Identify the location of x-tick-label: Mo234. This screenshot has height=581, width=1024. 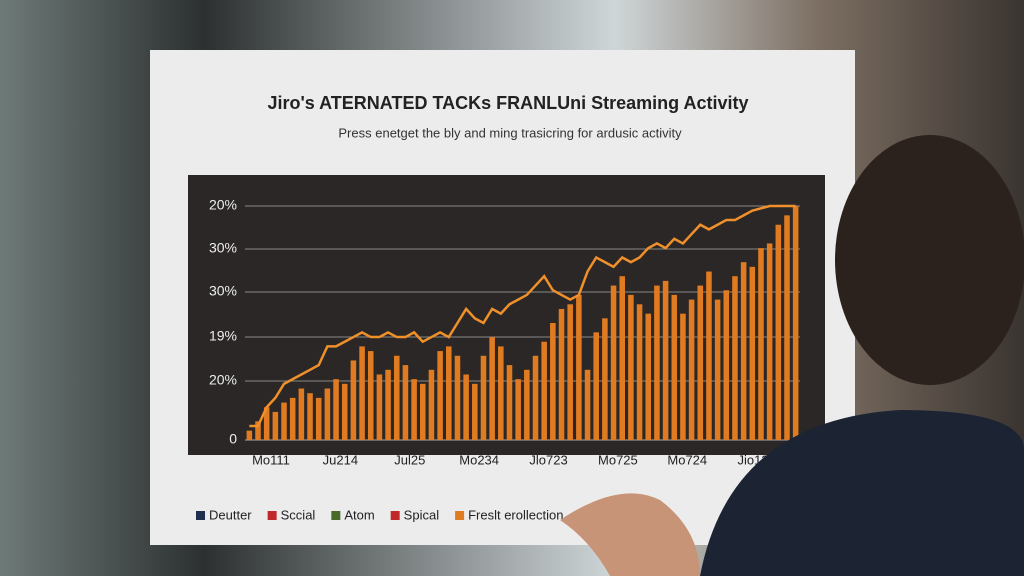
(479, 459).